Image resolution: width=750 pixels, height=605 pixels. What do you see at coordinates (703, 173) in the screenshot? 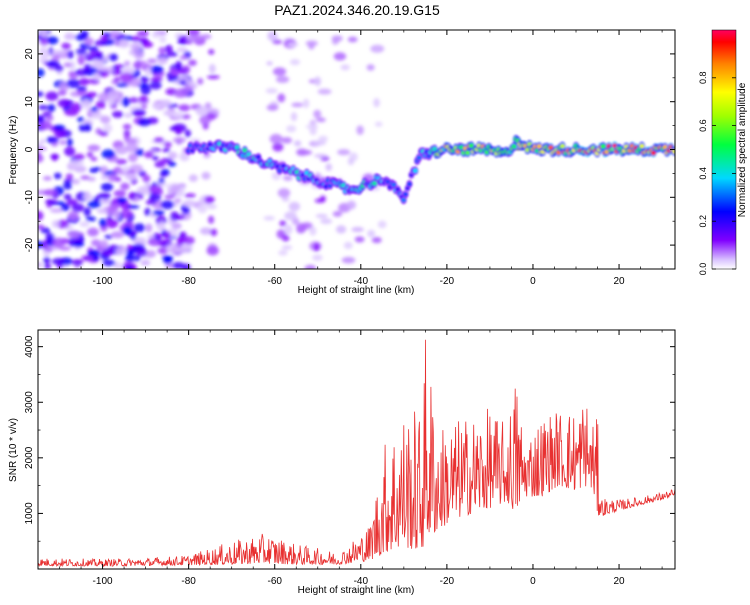
I see `colorbar-tick-label: 0.4` at bounding box center [703, 173].